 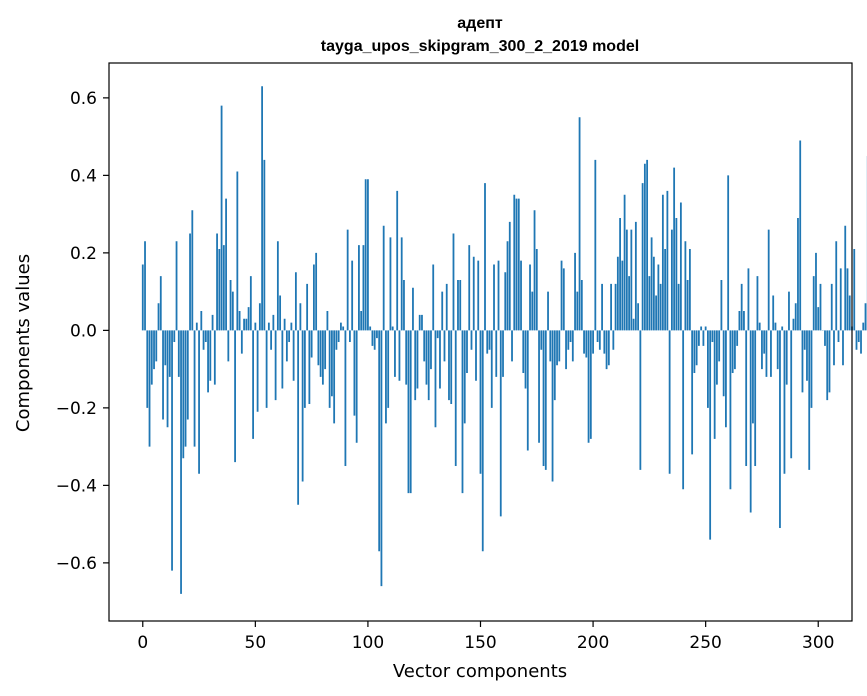 What do you see at coordinates (76, 486) in the screenshot?
I see `y-tick-label: −0.4` at bounding box center [76, 486].